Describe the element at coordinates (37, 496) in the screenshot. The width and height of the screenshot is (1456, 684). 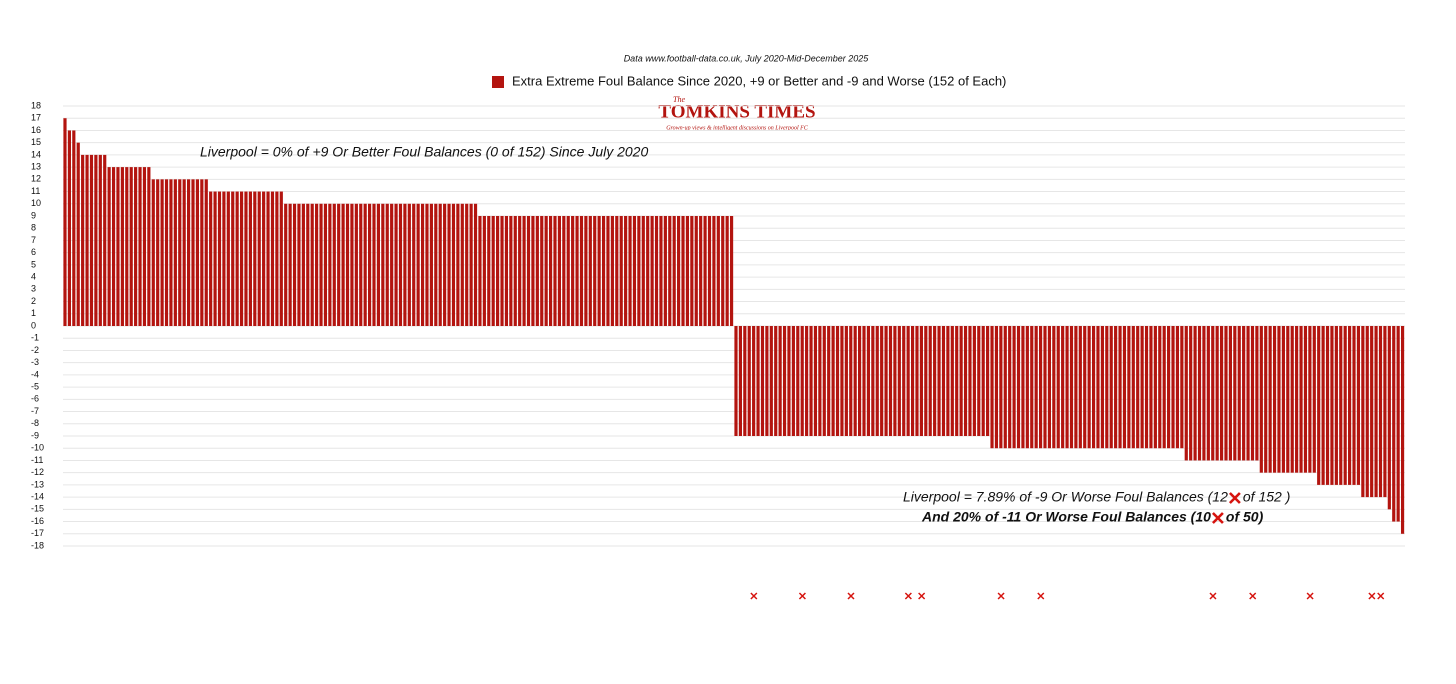
I see `y-tick-label: -14` at that location.